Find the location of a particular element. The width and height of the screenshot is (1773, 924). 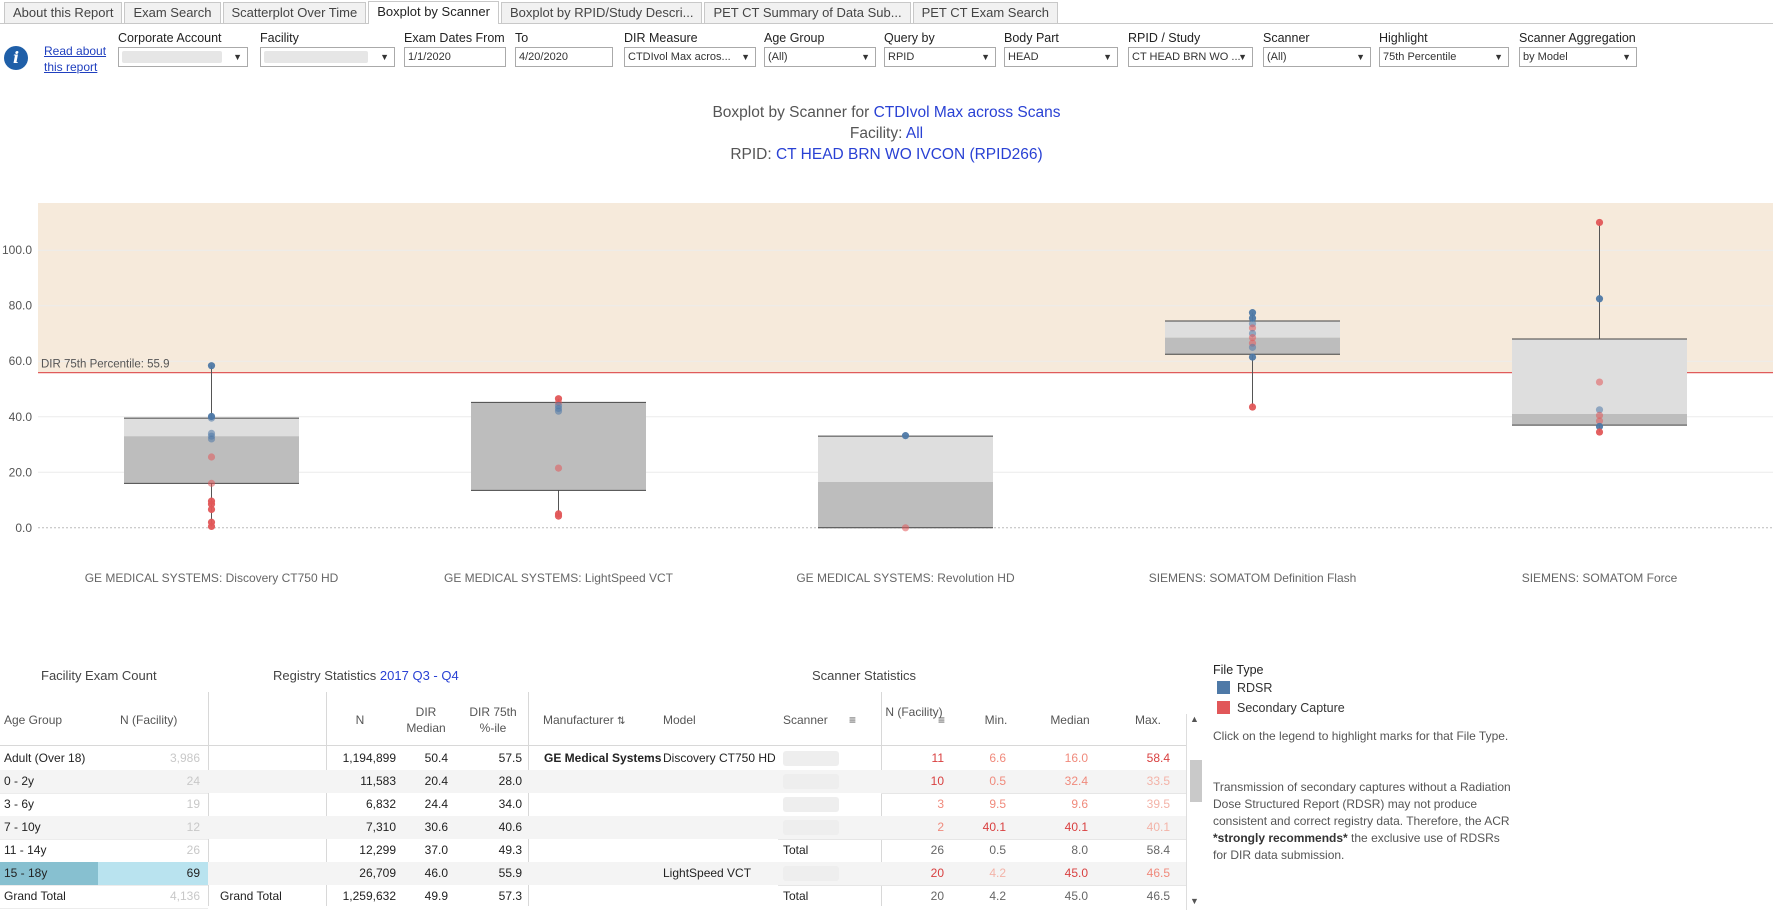

row-label-cell: Grand Total is located at coordinates (251, 896).